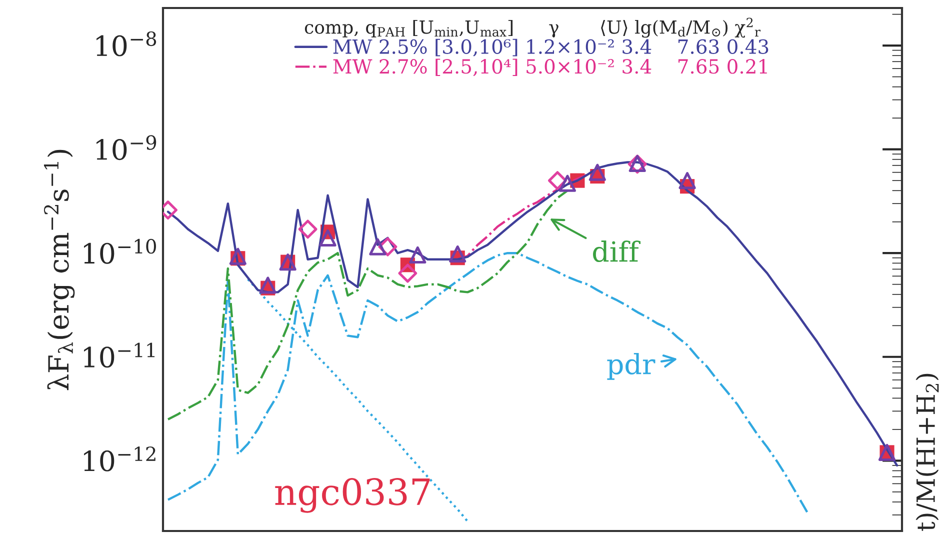 This screenshot has height=537, width=942. Describe the element at coordinates (532, 28) in the screenshot. I see `text: comp, q$_{PAH}$ [U$_{min}$,U$_{max}$] γ ⟨U⟩ lg(M$_{d}$/M$_{⊙}$) χ$^{2}$$_{r}$` at that location.